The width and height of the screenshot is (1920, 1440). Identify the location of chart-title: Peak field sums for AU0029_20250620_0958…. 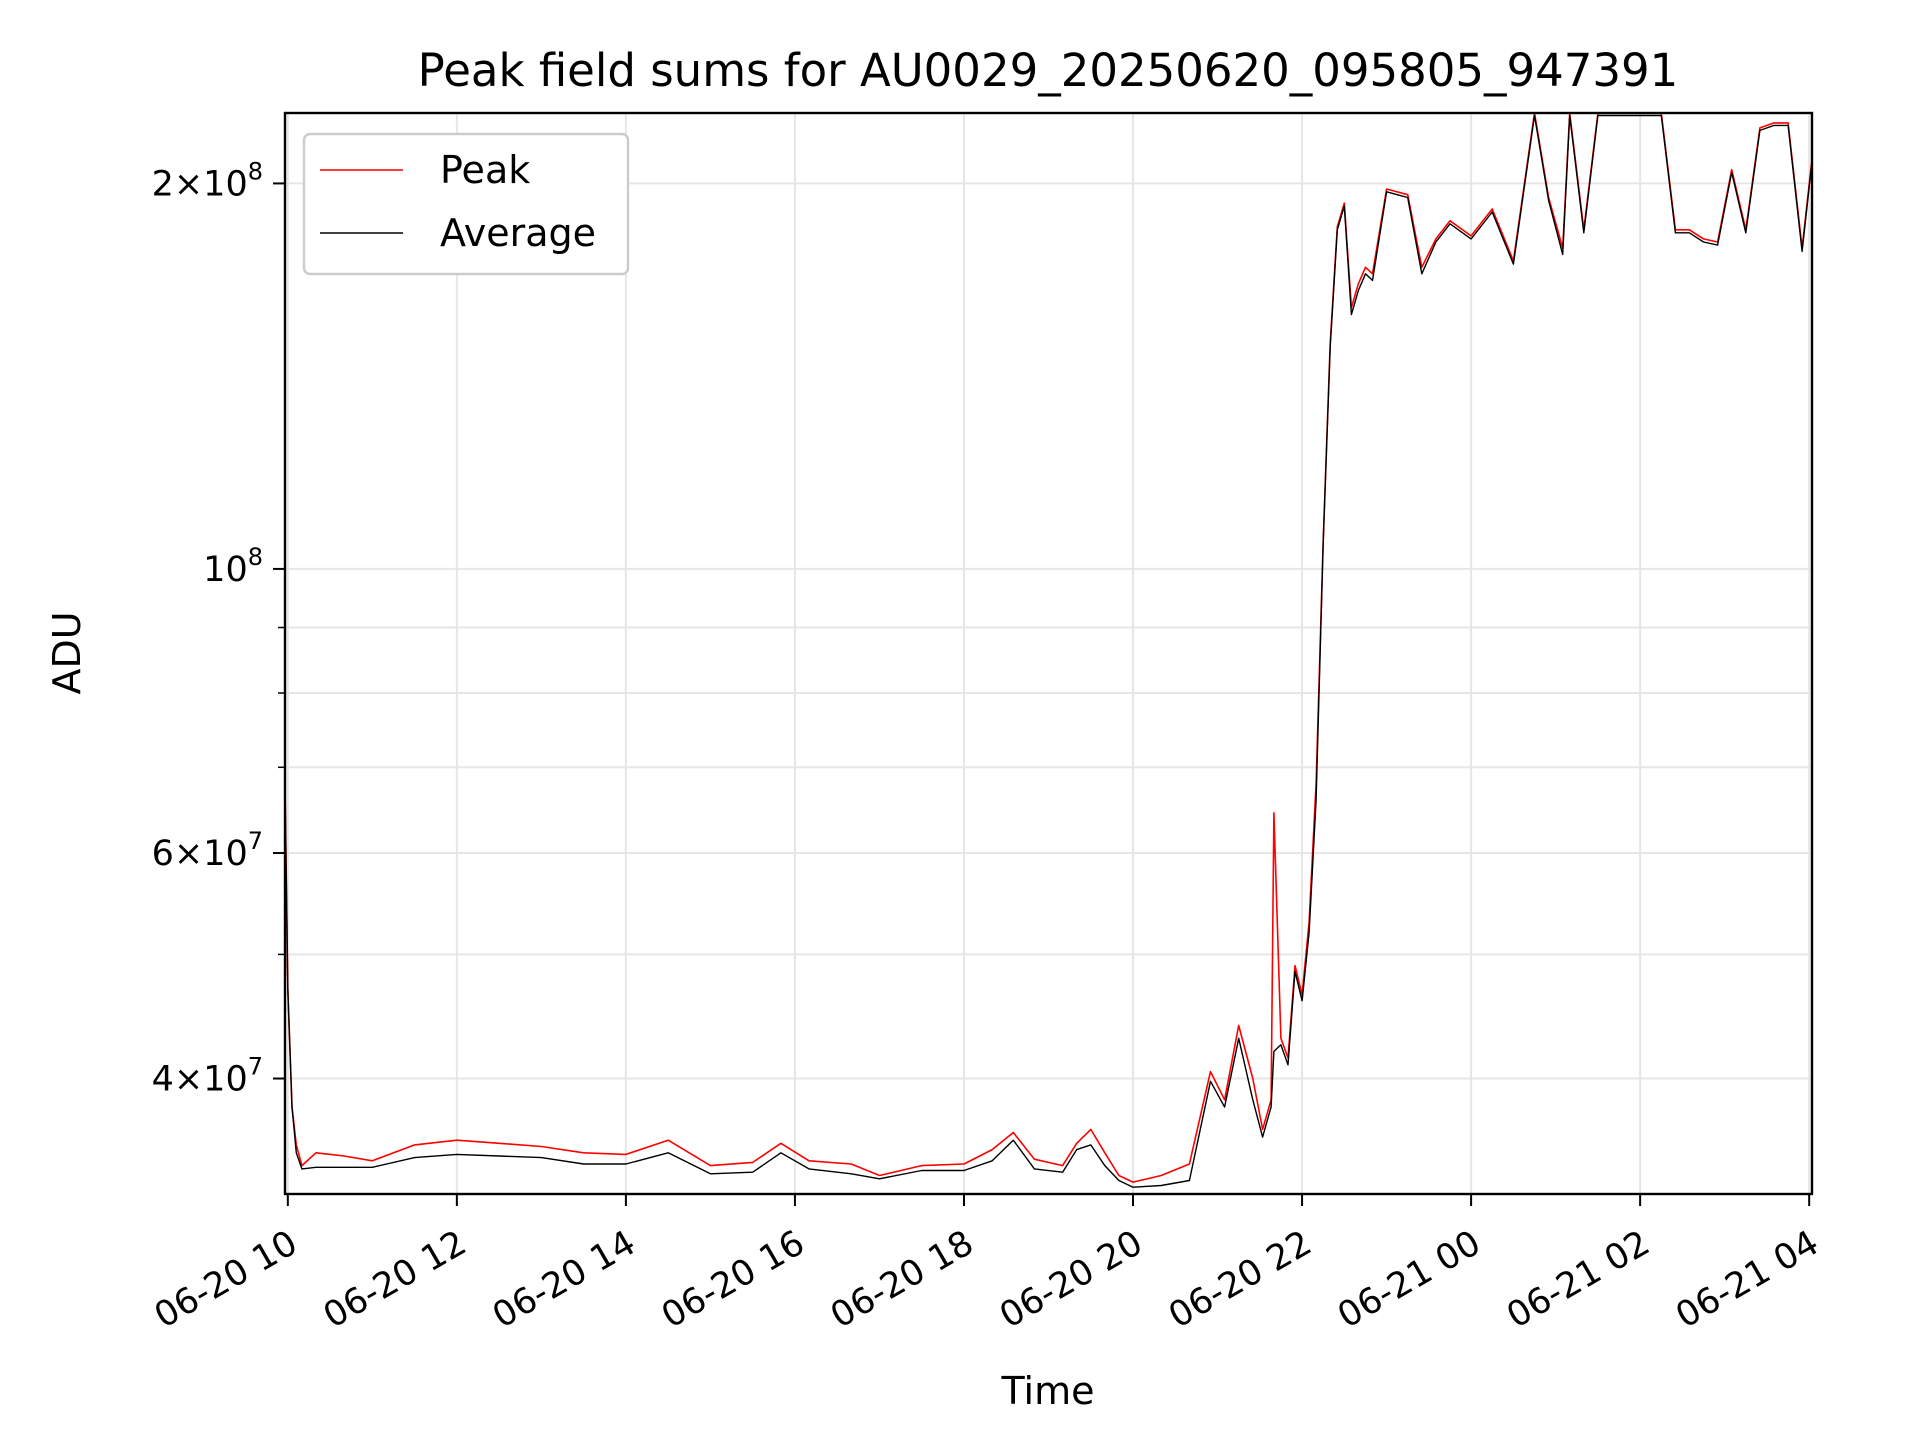
(1048, 70).